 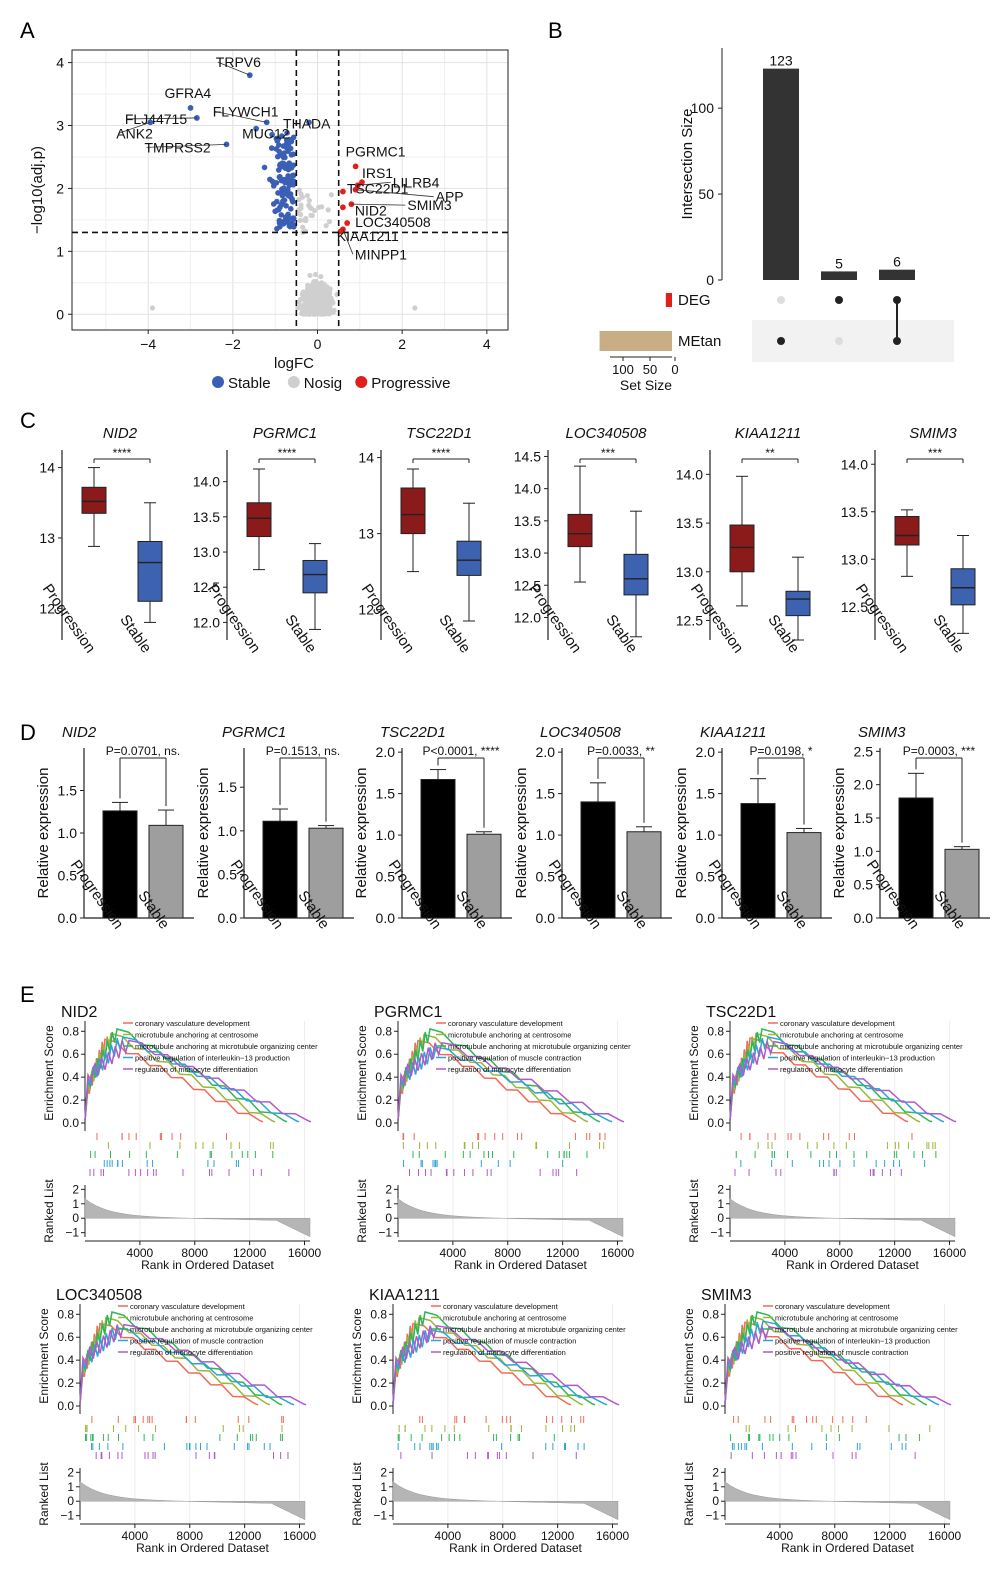 I want to click on x-tick-label: 12000, so click(x=245, y=1536).